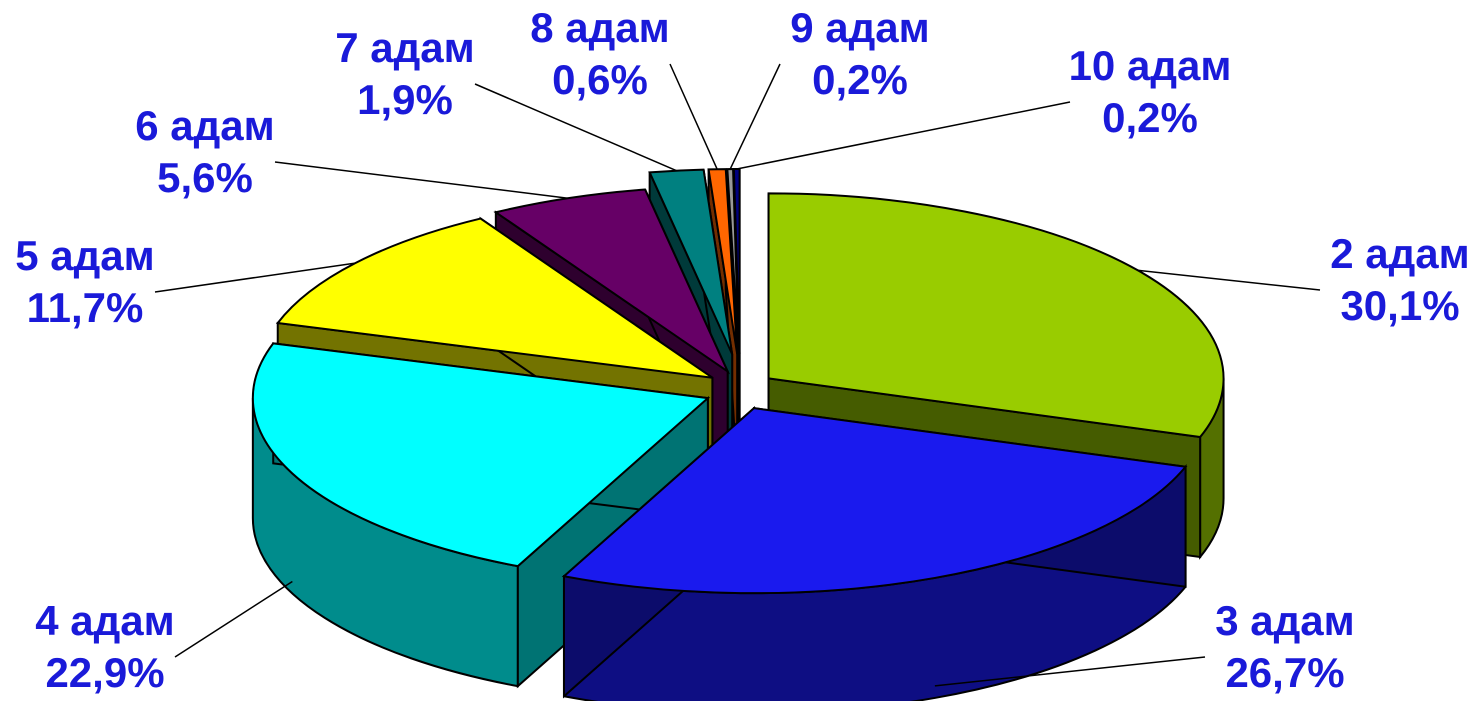  I want to click on slice-5-top, so click(494, 298).